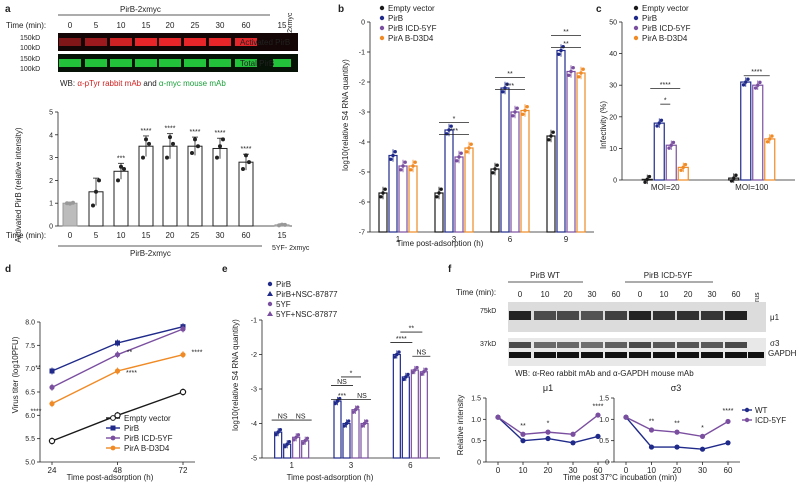 This screenshot has width=799, height=485. I want to click on d-ytick-label: 6.5, so click(30, 393).